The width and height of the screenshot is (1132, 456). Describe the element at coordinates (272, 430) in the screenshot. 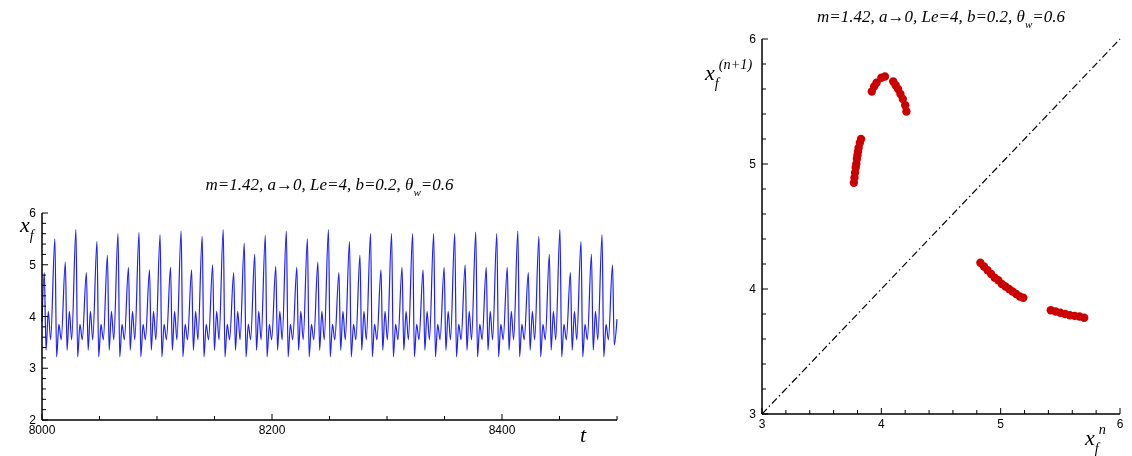

I see `x-tick-label: 8200` at that location.